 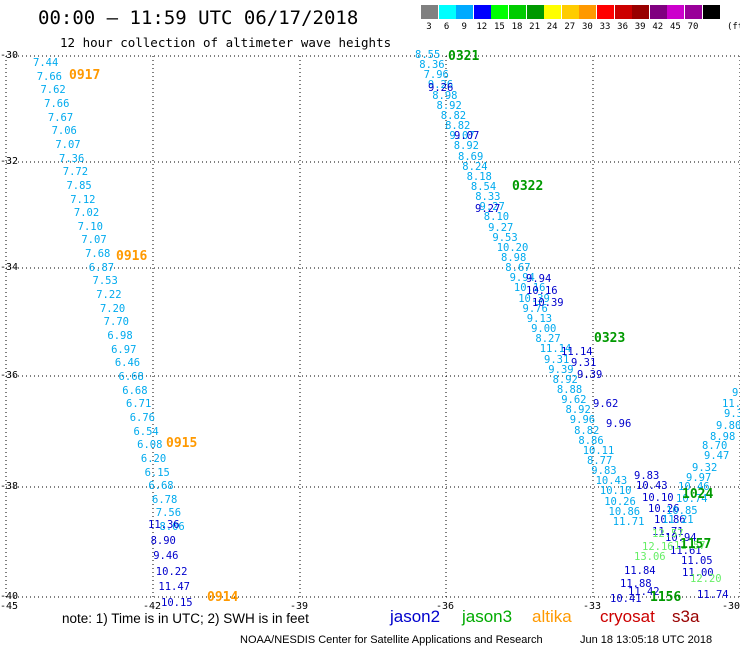 I want to click on wave-height-value: 7.22, so click(x=109, y=295).